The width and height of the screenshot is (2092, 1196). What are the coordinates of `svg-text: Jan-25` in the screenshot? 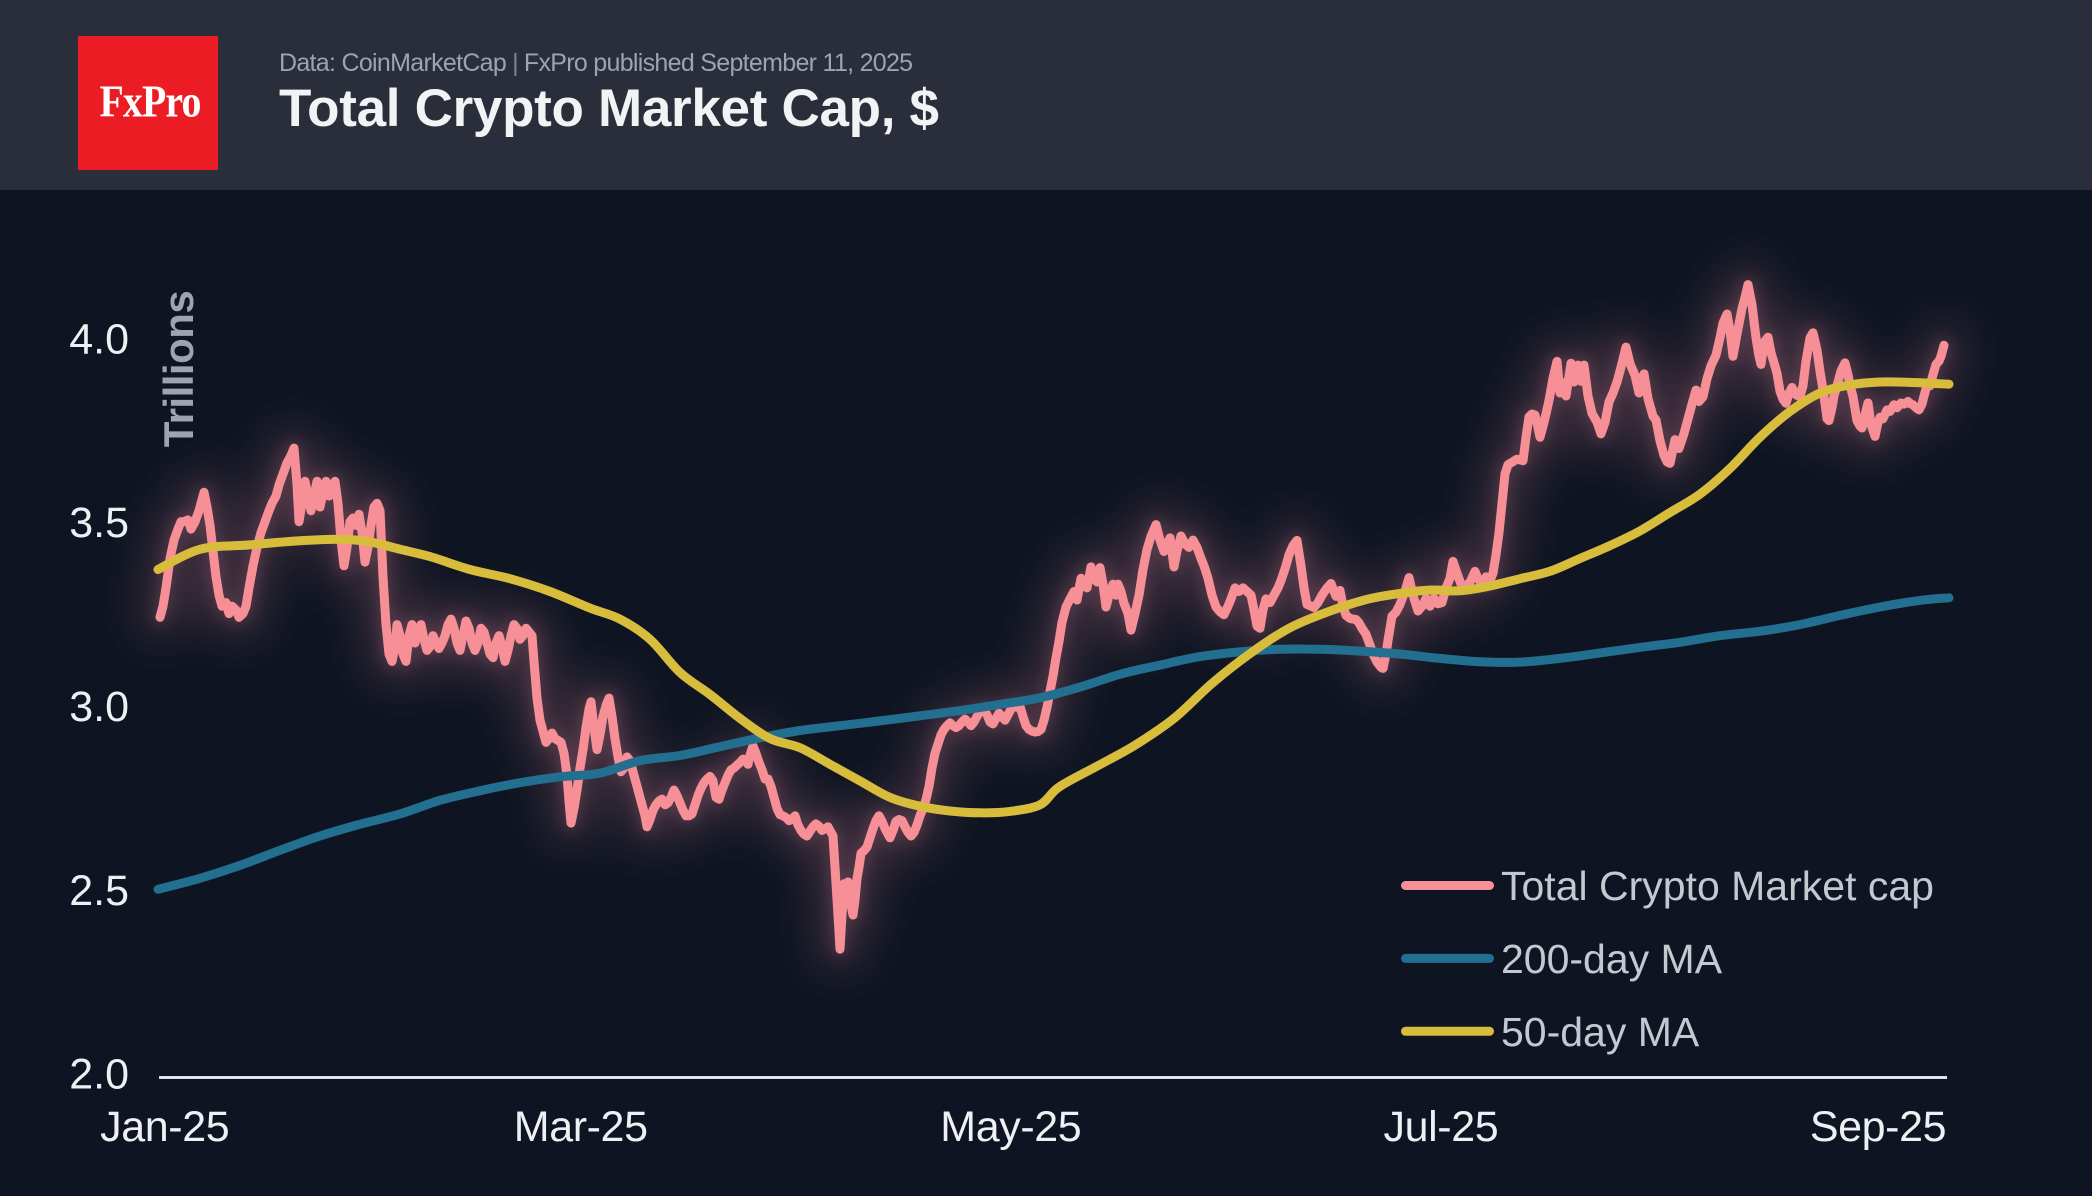 It's located at (164, 1127).